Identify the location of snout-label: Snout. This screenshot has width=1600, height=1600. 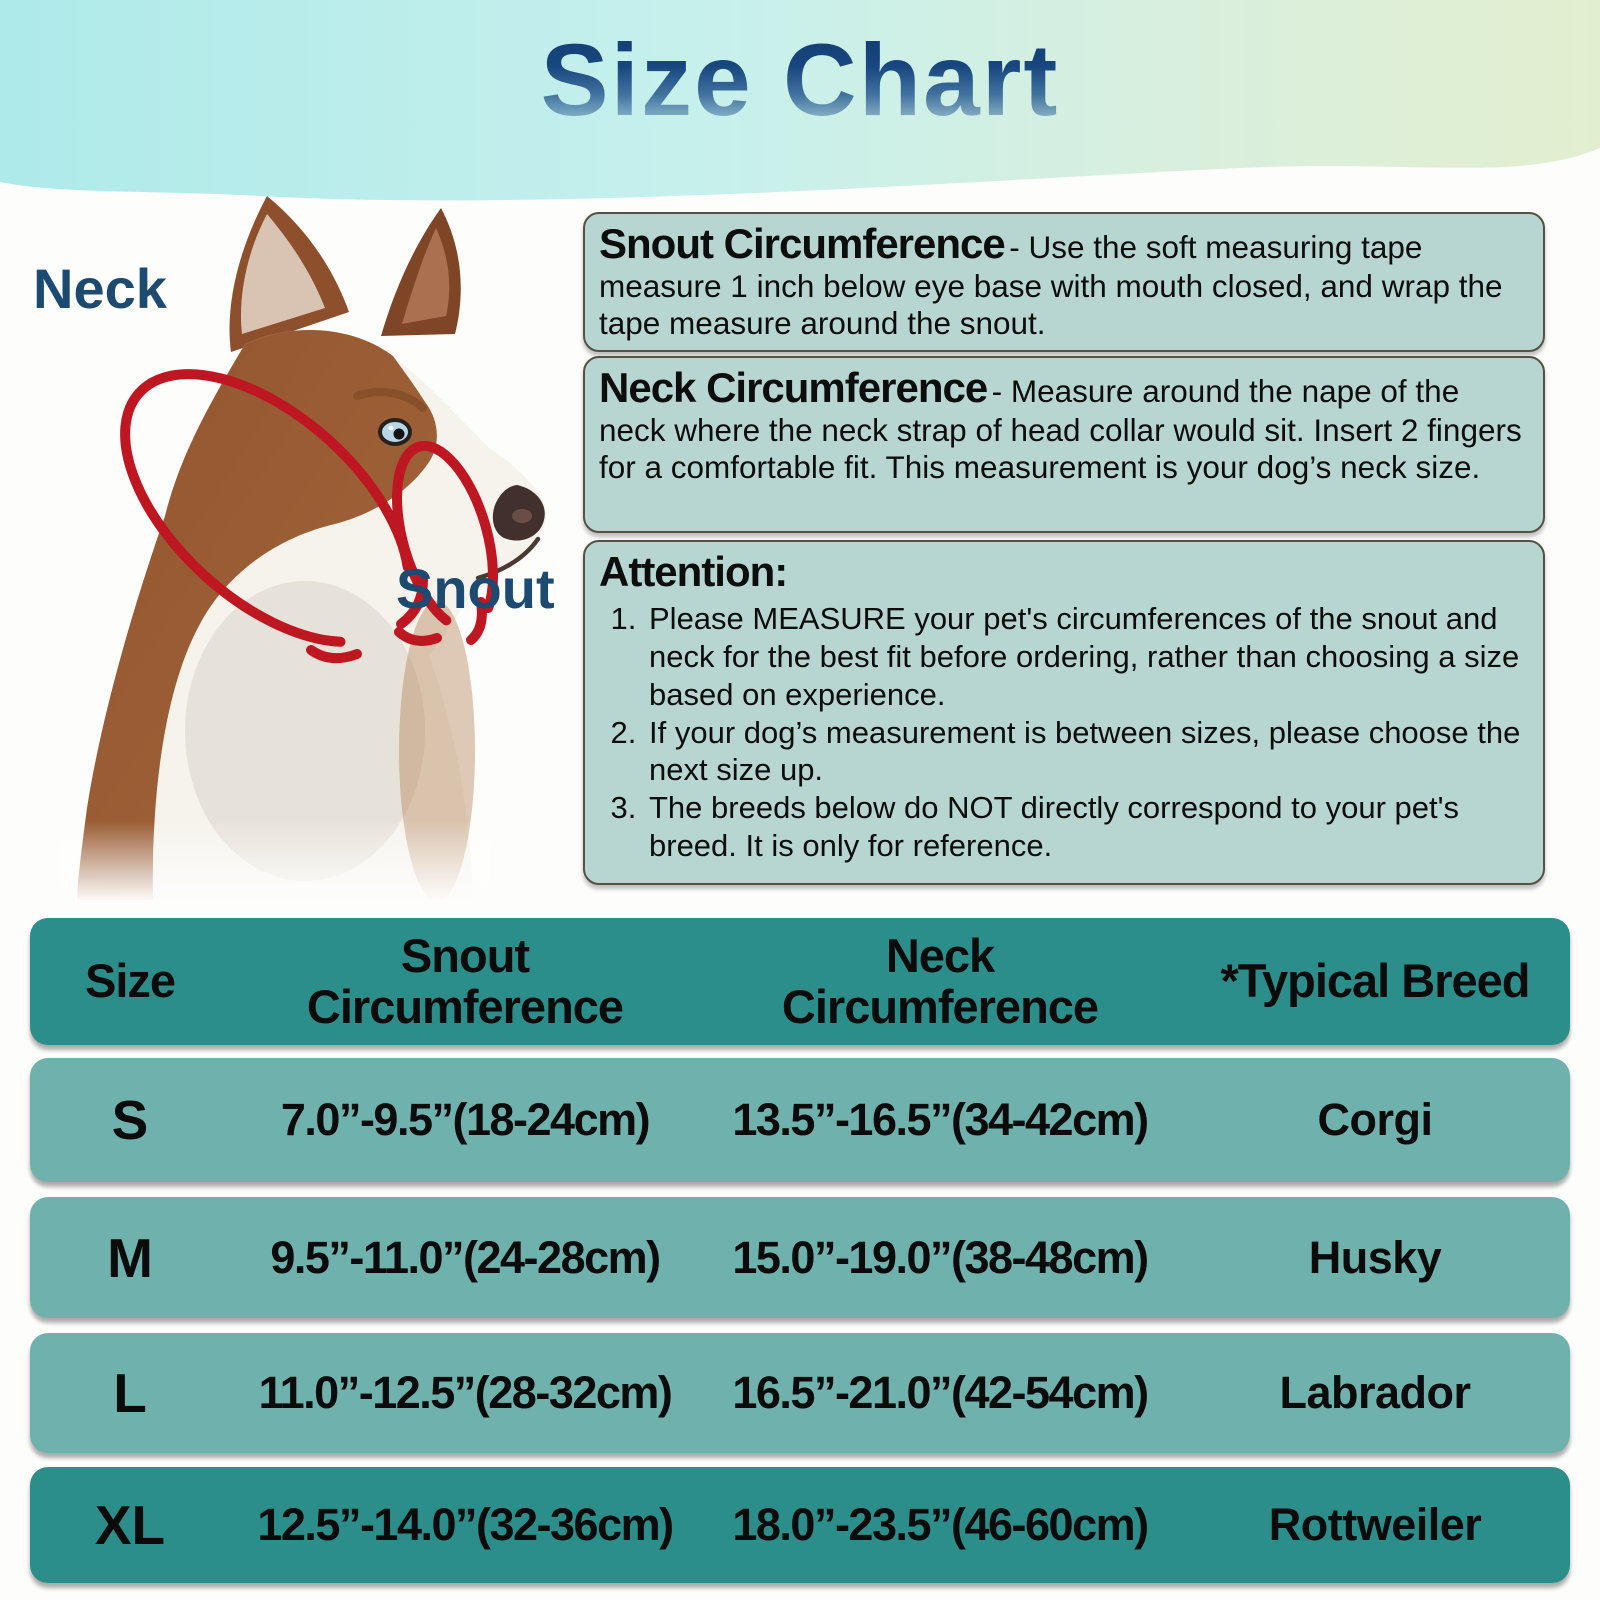
(475, 588).